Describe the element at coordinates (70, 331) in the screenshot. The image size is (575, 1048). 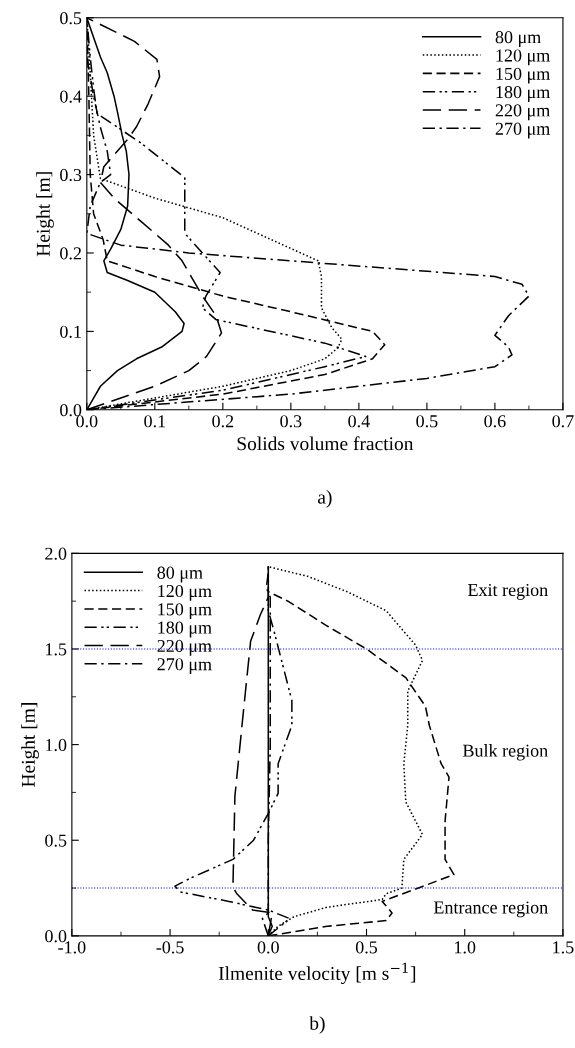
I see `y-tick-label: 0.1` at that location.